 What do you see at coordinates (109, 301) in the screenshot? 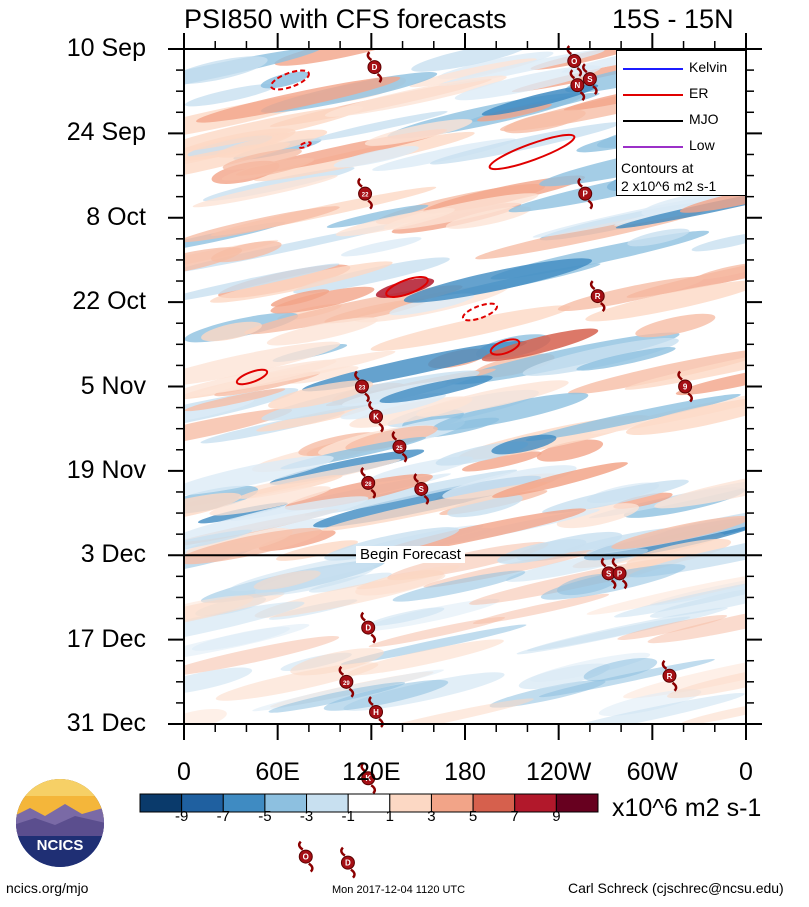
I see `y-tick-label: 22 Oct` at bounding box center [109, 301].